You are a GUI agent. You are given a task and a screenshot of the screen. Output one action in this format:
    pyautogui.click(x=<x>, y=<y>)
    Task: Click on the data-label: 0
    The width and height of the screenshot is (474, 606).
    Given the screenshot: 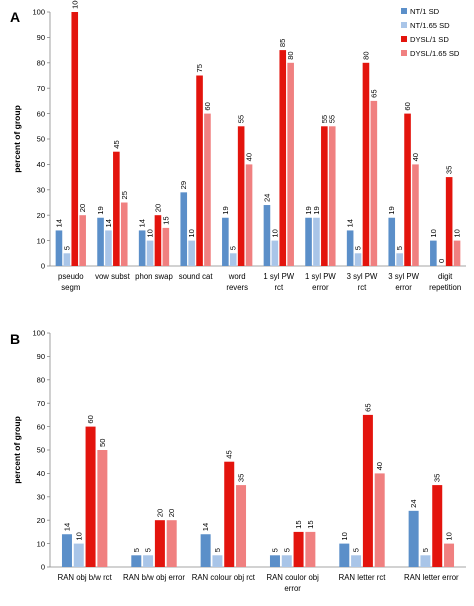 What is the action you would take?
    pyautogui.click(x=441, y=261)
    